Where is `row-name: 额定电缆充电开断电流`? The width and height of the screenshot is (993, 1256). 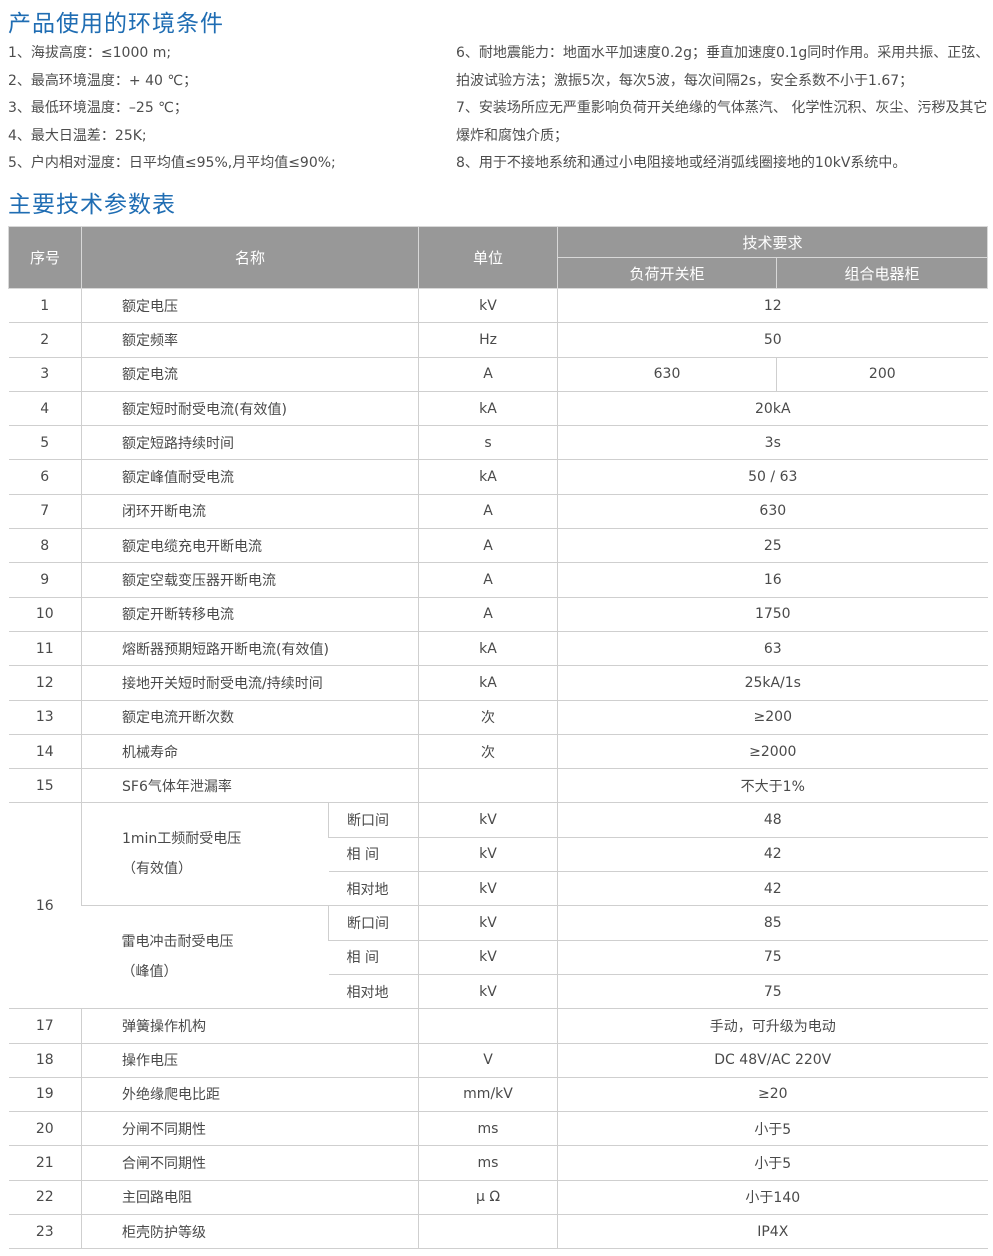 row-name: 额定电缆充电开断电流 is located at coordinates (249, 546).